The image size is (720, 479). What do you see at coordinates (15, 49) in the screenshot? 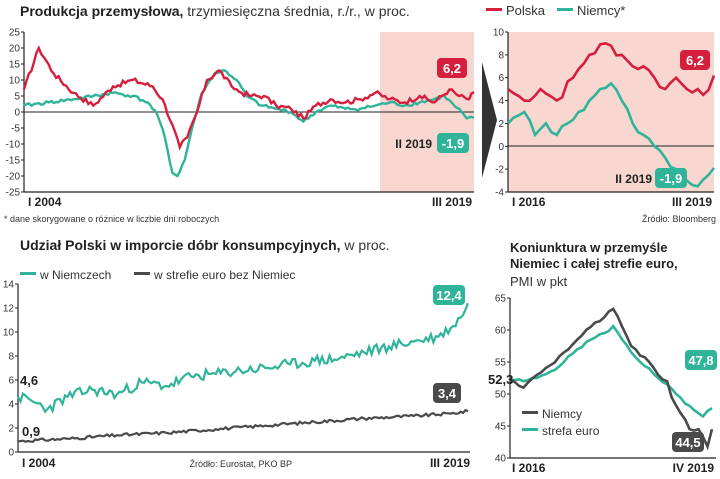
I see `chart1-tick-label: 20` at bounding box center [15, 49].